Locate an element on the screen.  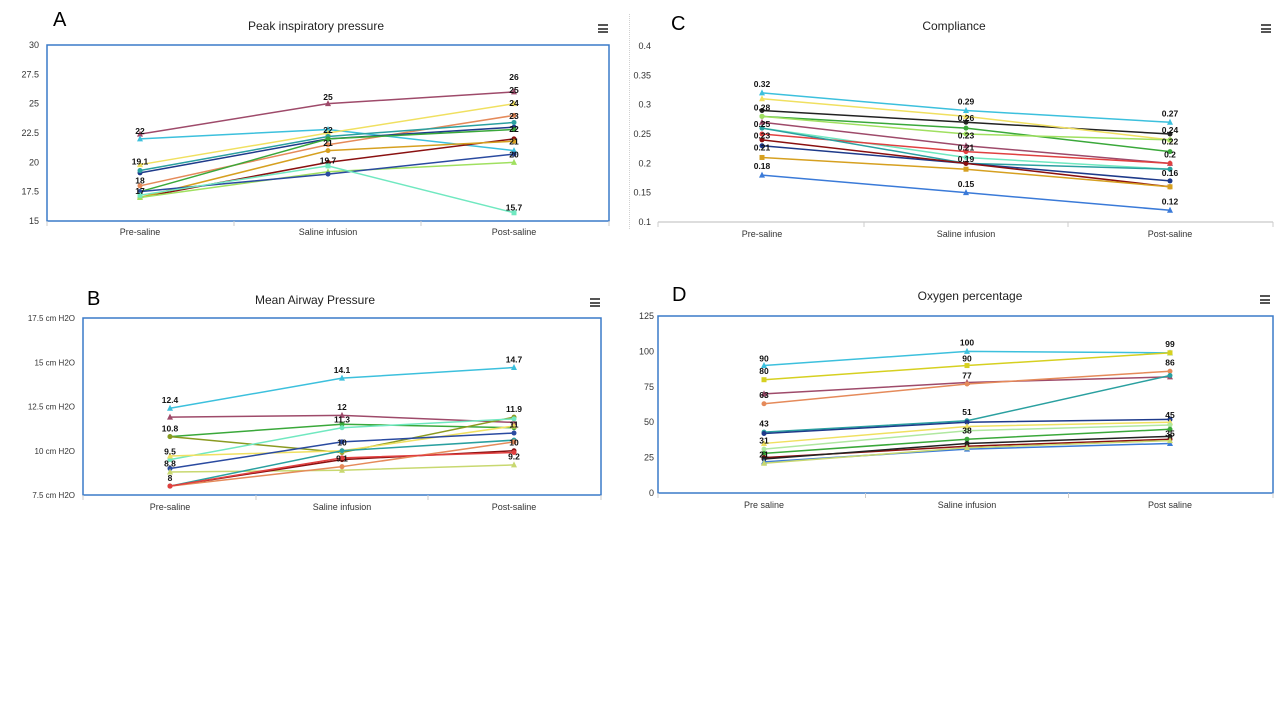
y-tick-label: 75 is located at coordinates (649, 387).